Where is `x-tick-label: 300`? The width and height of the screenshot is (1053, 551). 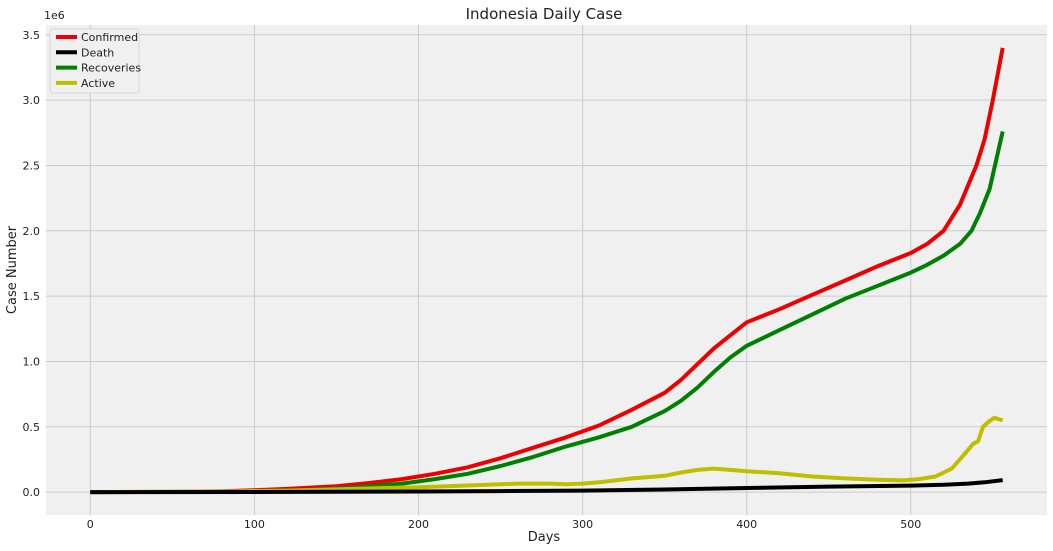 x-tick-label: 300 is located at coordinates (582, 524).